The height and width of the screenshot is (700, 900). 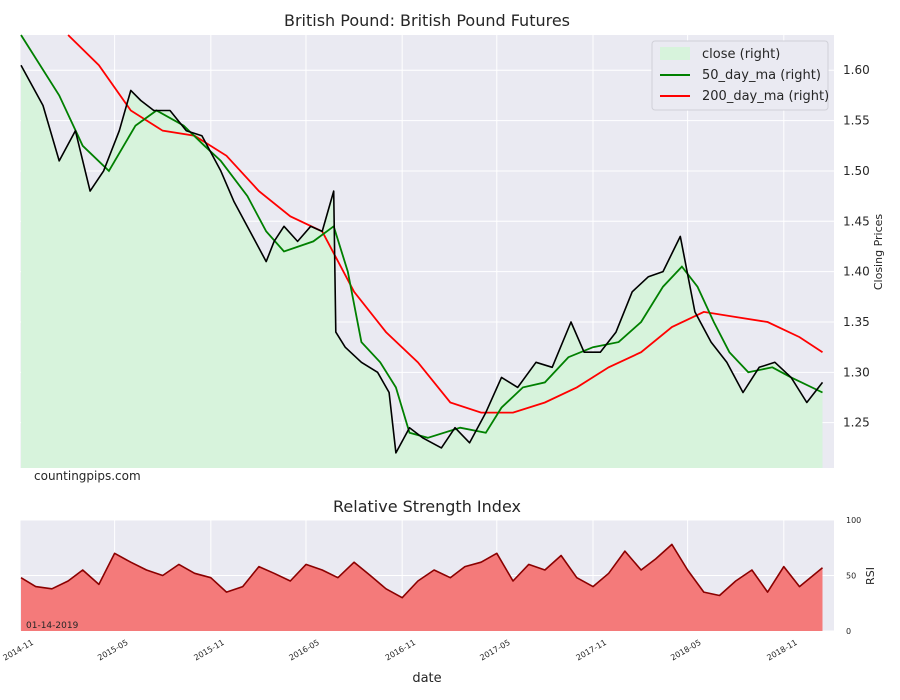 I want to click on x-tick-label: 2016-11, so click(x=400, y=650).